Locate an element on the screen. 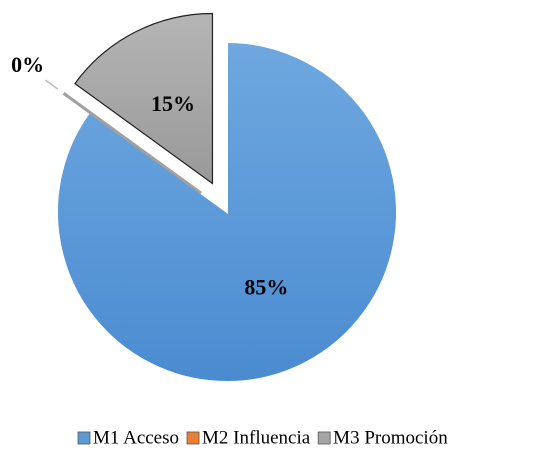 This screenshot has width=533, height=457. legend: M1 Acceso M2 Influencia M3 Promoción is located at coordinates (262, 437).